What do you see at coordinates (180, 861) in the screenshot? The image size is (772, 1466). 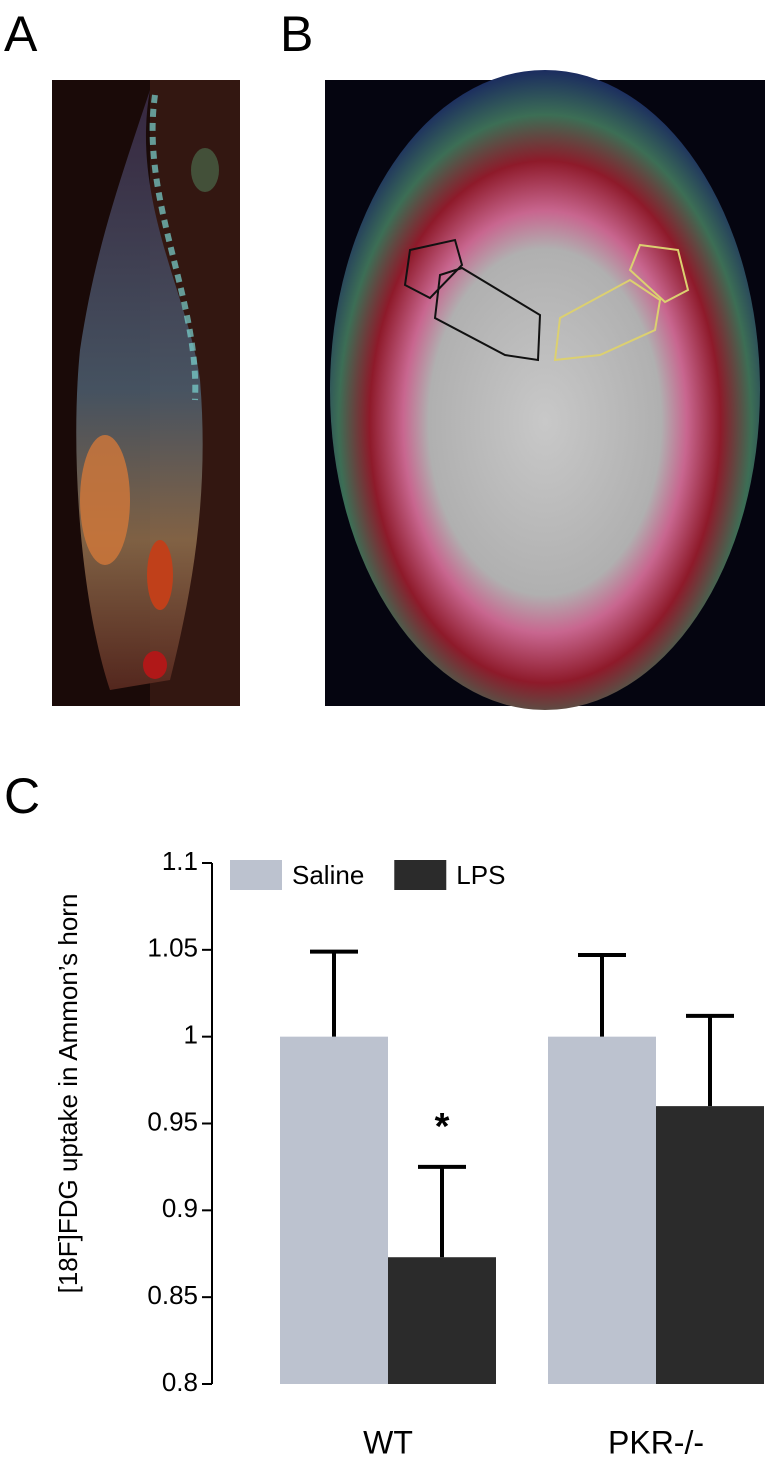 I see `y-tick-label: 1.1` at bounding box center [180, 861].